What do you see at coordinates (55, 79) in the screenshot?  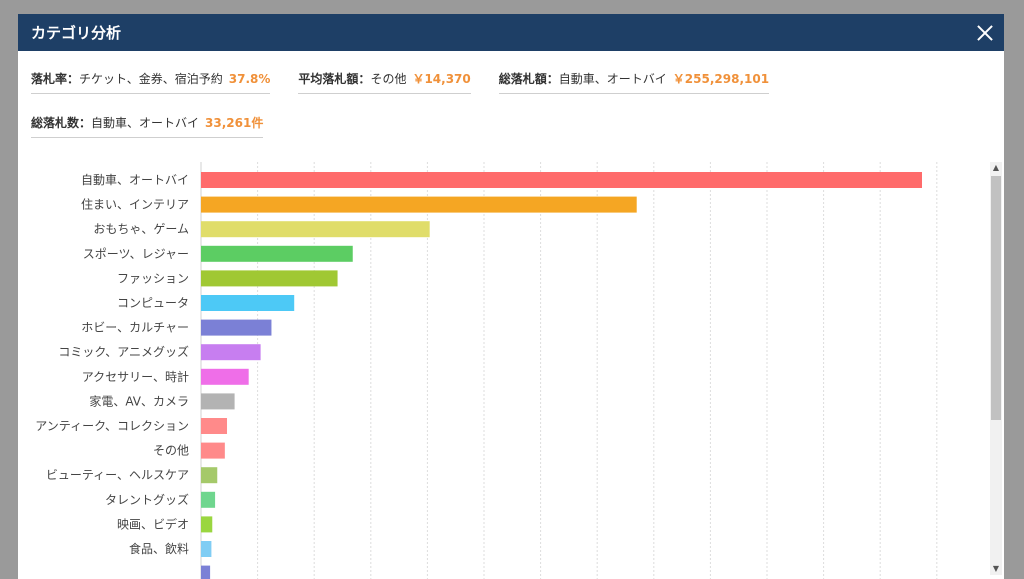 I see `stat-label: 落札率：` at bounding box center [55, 79].